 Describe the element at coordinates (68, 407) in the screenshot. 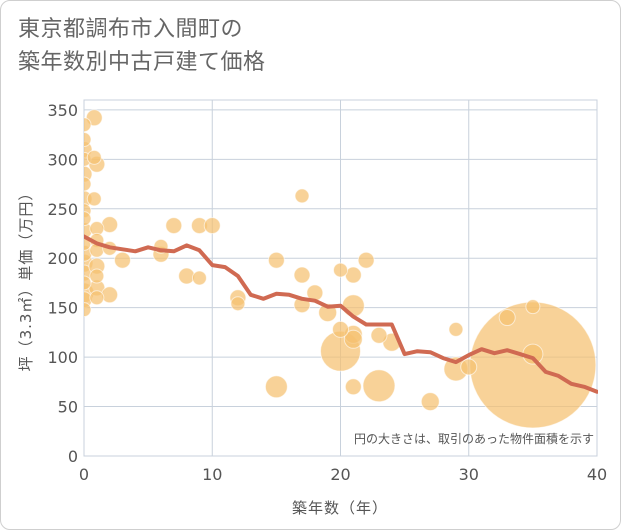

I see `y-tick-label: 50` at that location.